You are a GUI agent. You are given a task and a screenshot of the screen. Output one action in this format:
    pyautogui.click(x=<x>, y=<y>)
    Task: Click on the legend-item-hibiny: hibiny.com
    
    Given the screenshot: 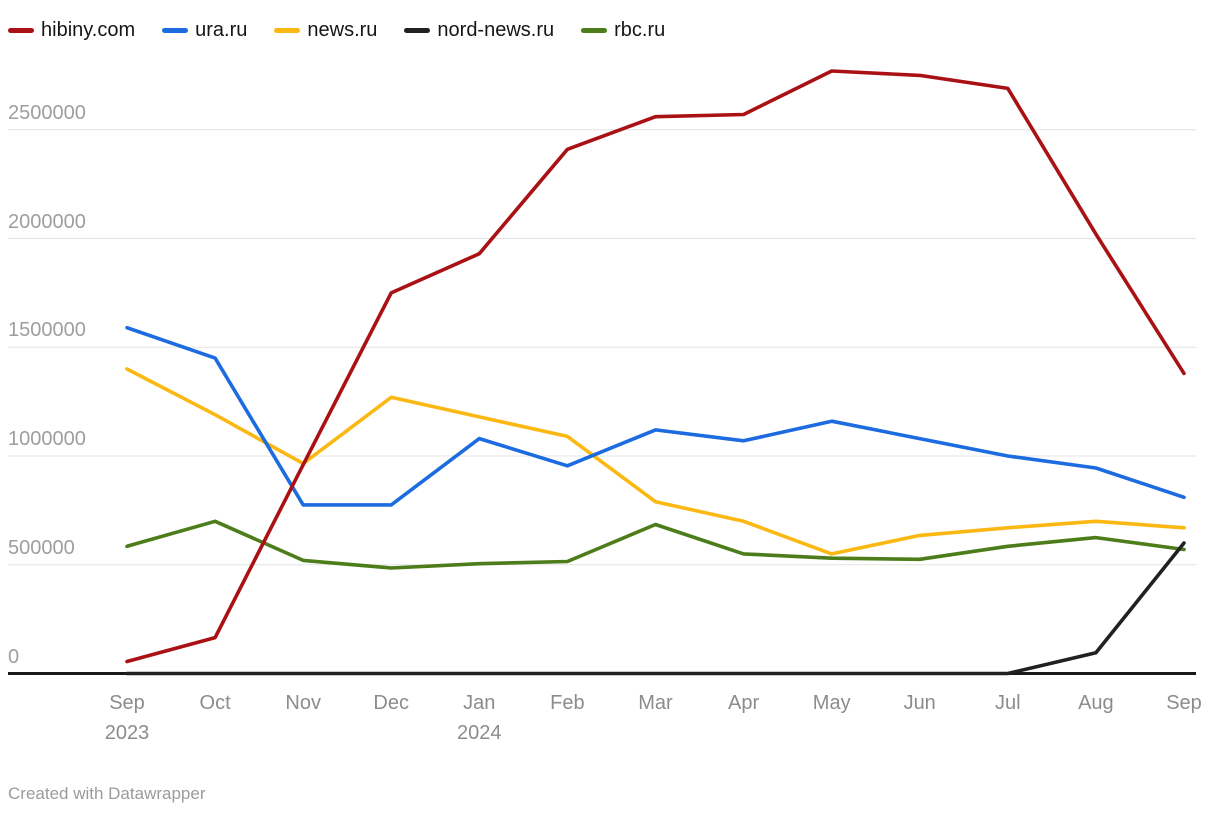 What is the action you would take?
    pyautogui.click(x=71, y=30)
    